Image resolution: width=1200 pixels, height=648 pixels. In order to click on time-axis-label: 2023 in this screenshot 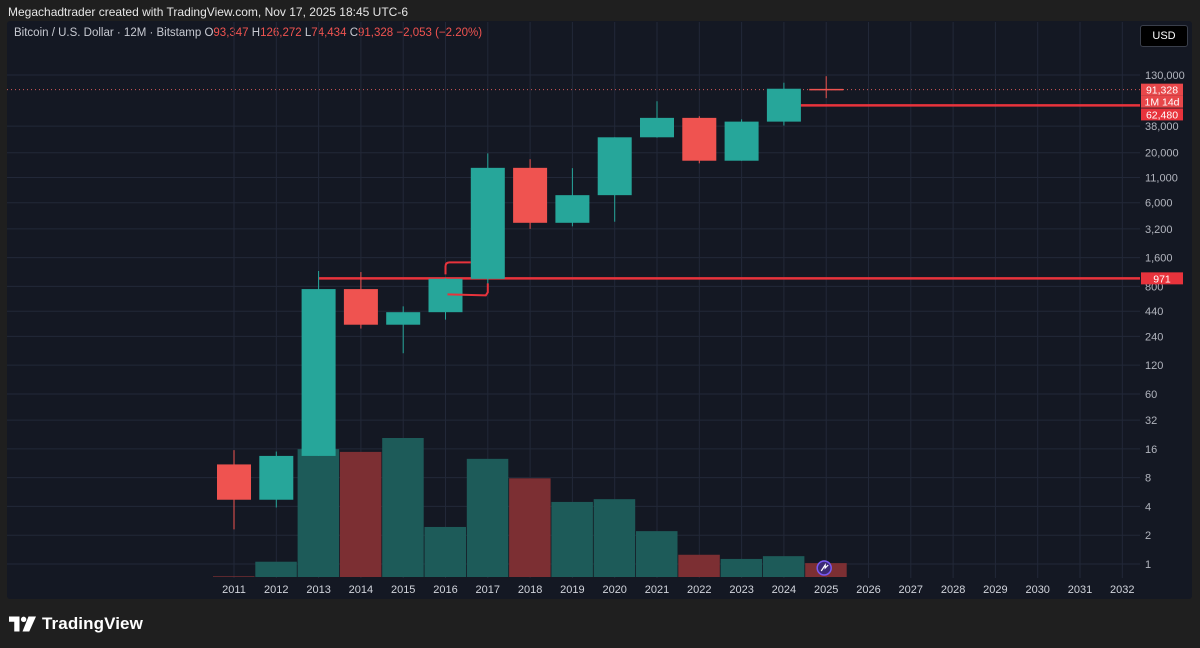, I will do `click(741, 590)`.